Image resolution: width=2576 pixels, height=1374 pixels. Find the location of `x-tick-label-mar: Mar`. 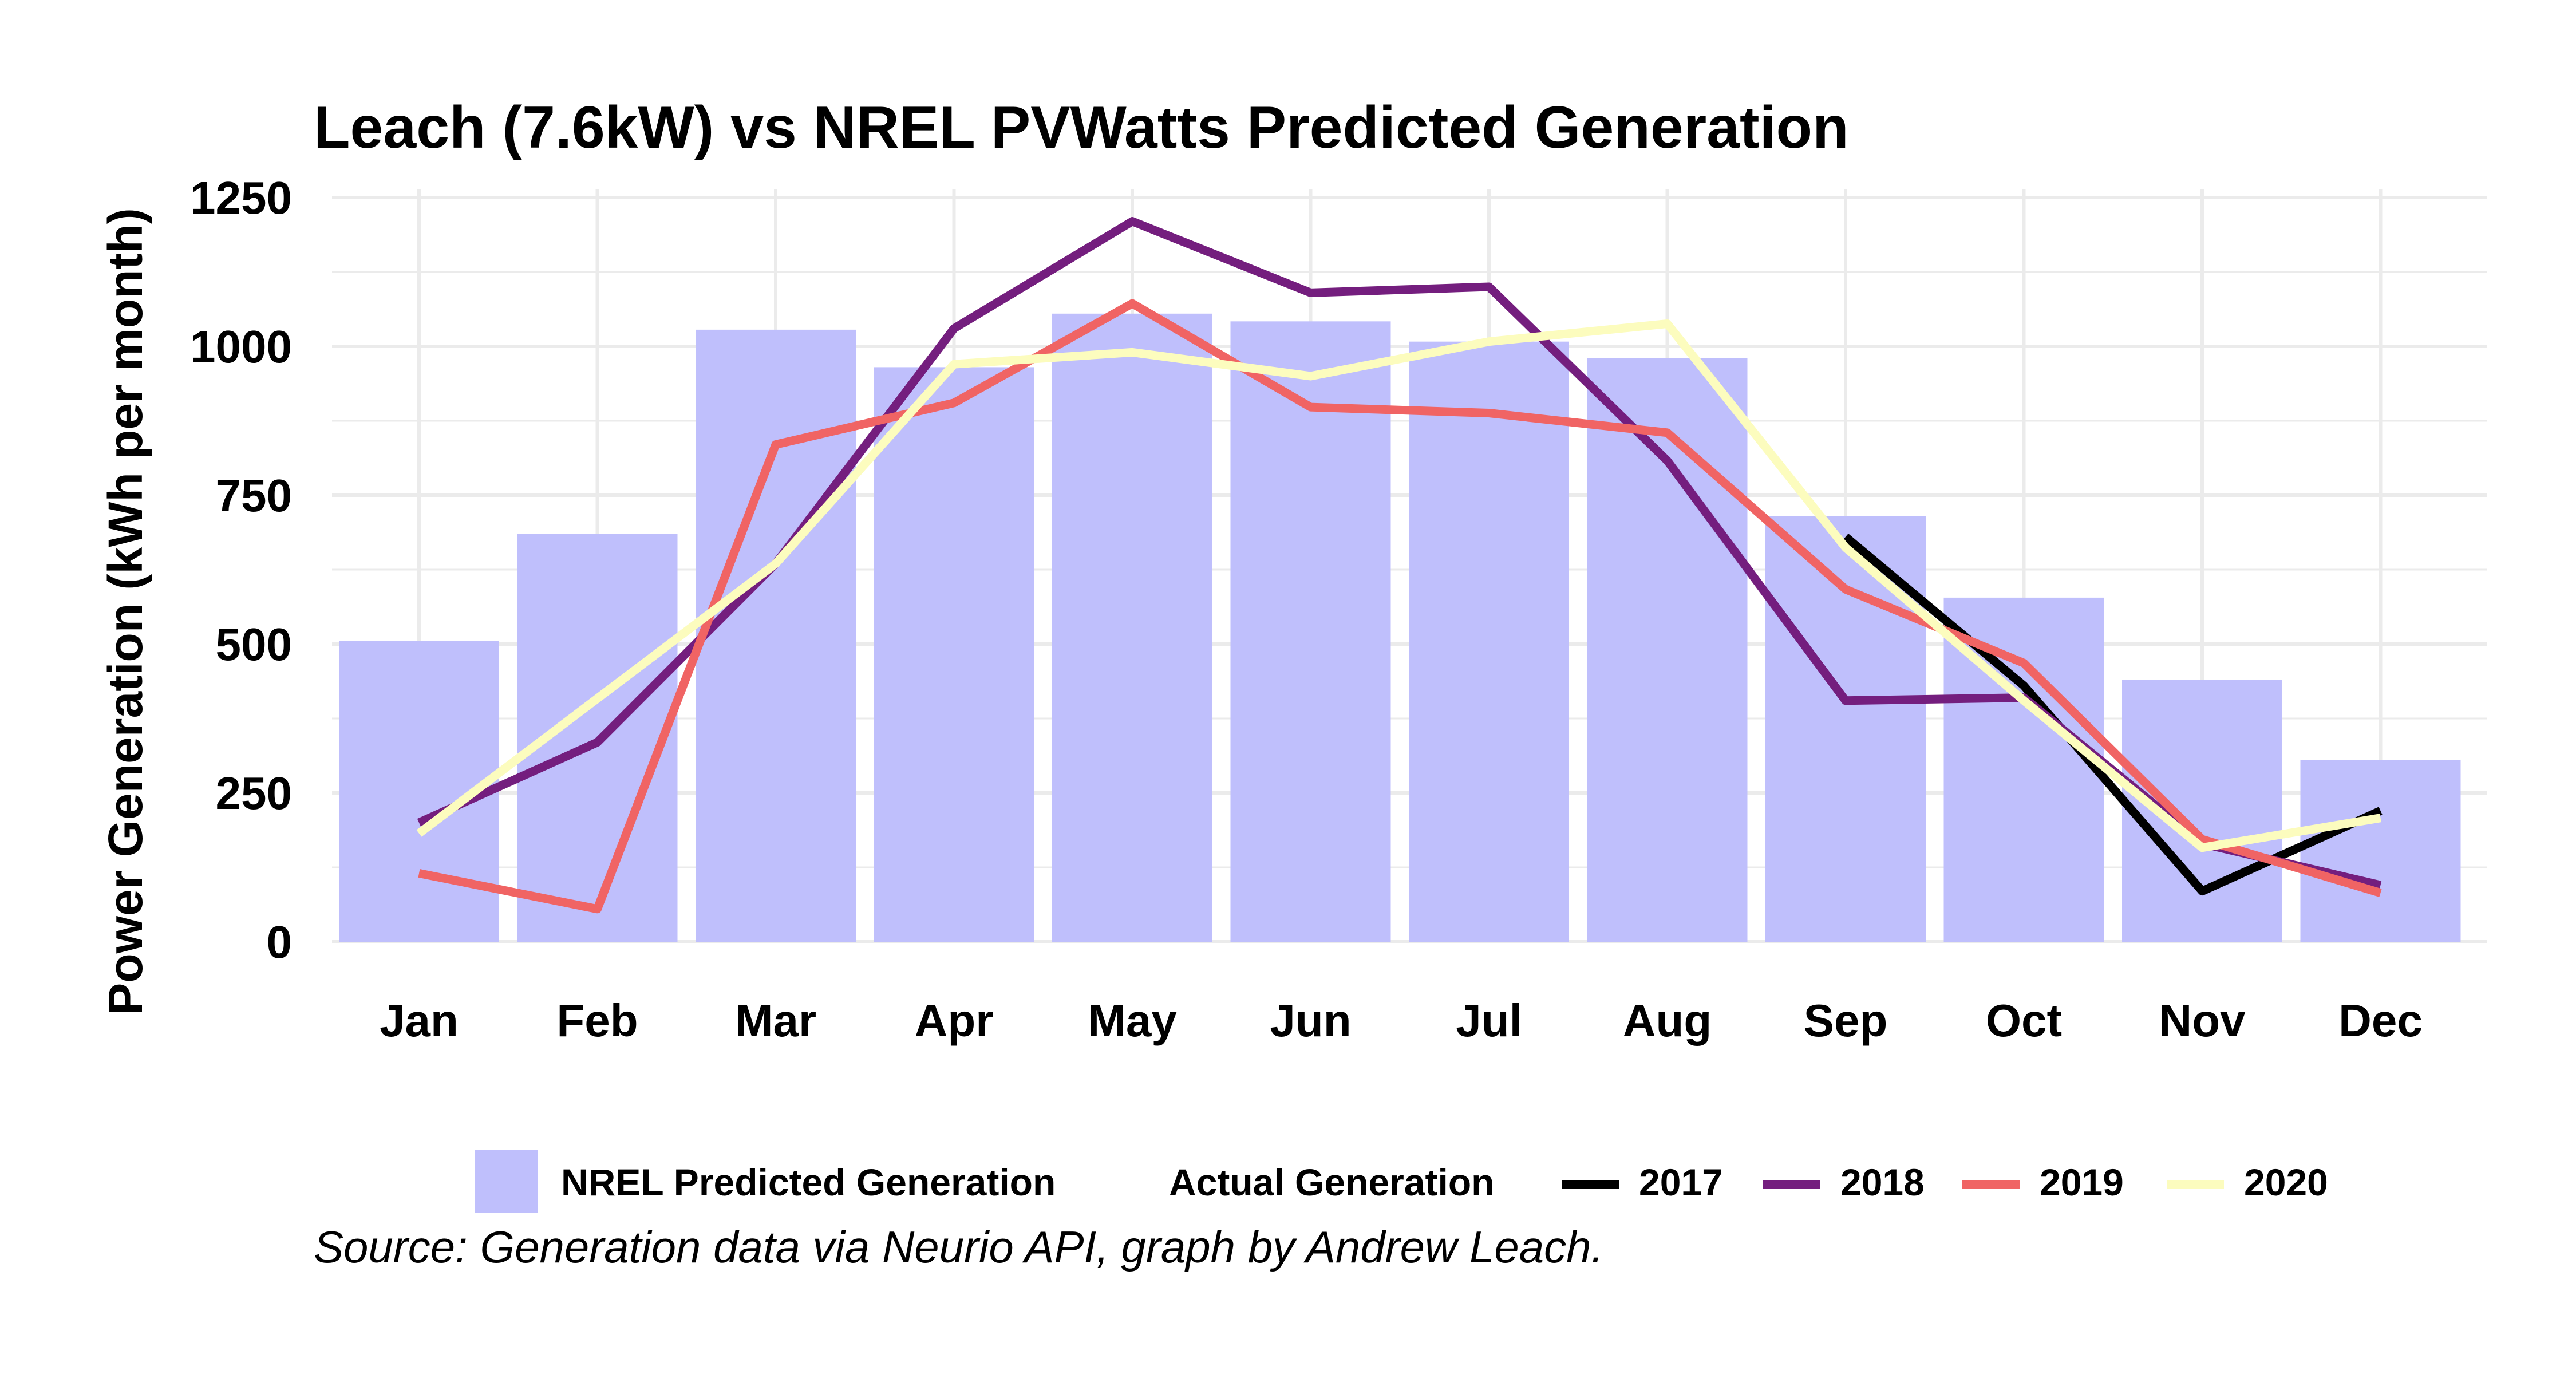

x-tick-label-mar: Mar is located at coordinates (775, 1021).